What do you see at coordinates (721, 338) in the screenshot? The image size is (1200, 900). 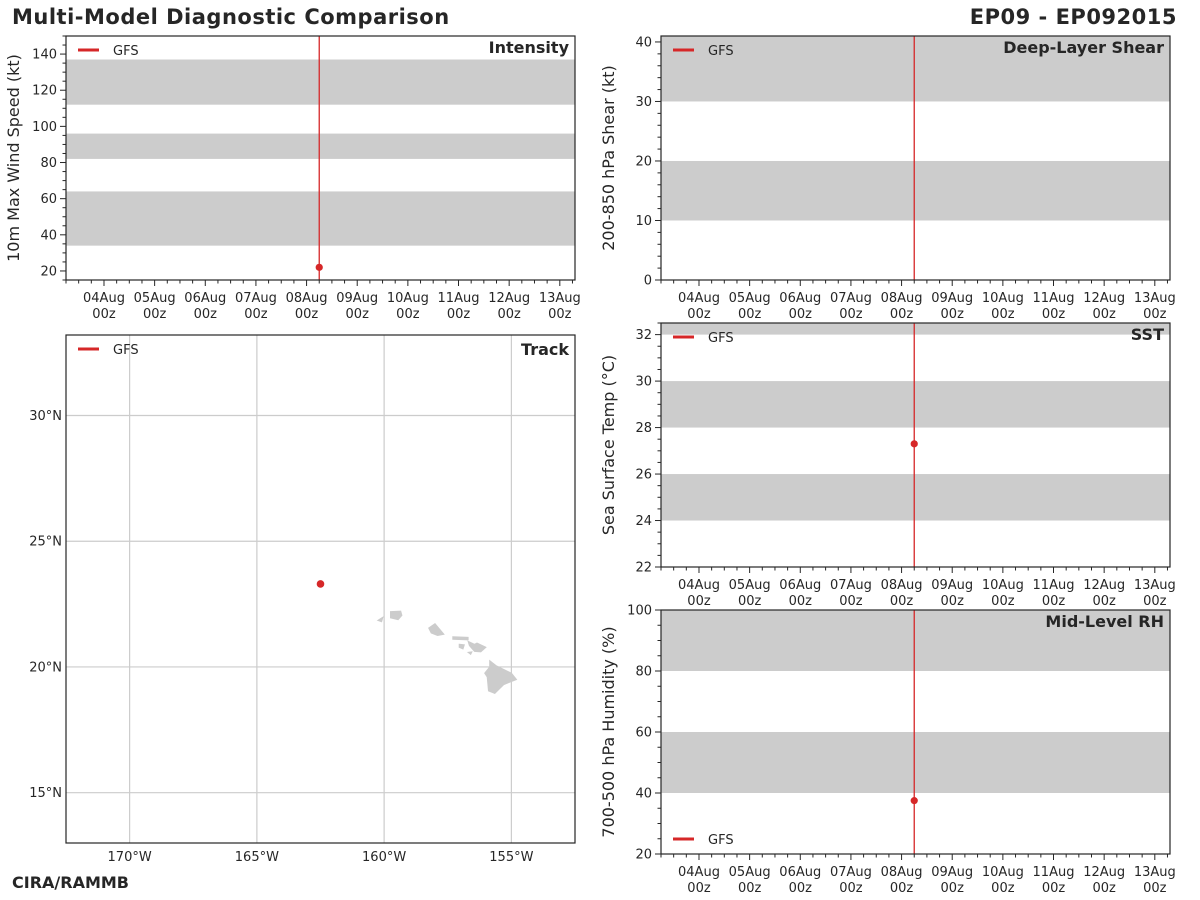 I see `sst-legend-label: GFS` at bounding box center [721, 338].